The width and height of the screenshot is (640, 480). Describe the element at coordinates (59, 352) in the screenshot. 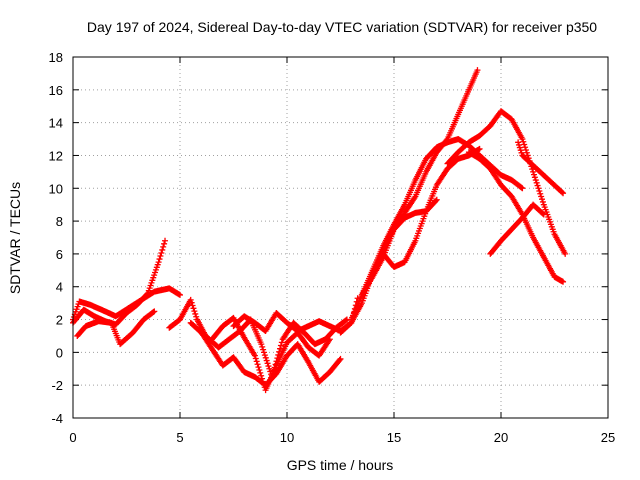

I see `y-tick-label: 0` at that location.